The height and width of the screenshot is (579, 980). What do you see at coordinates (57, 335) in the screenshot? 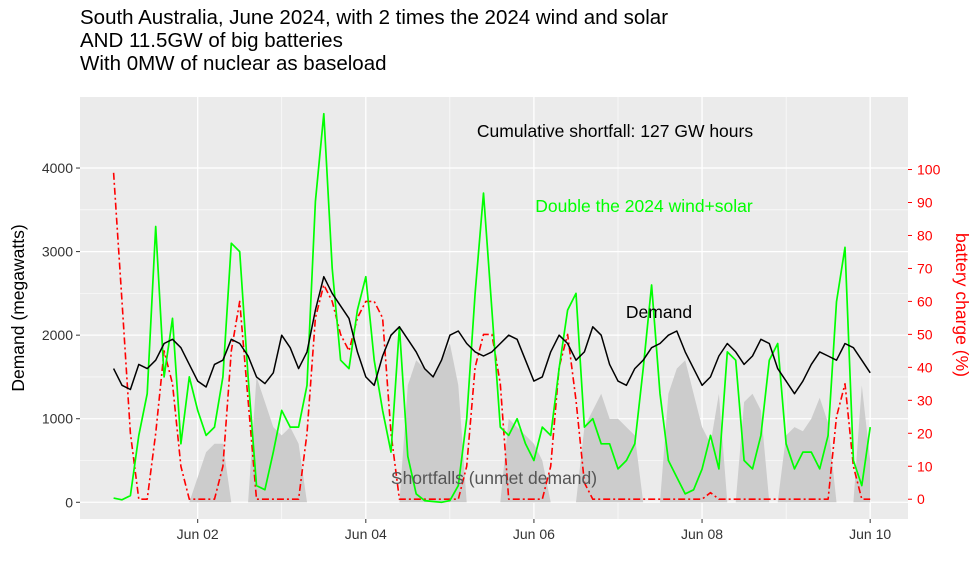
I see `y-tick-label: 2000` at bounding box center [57, 335].